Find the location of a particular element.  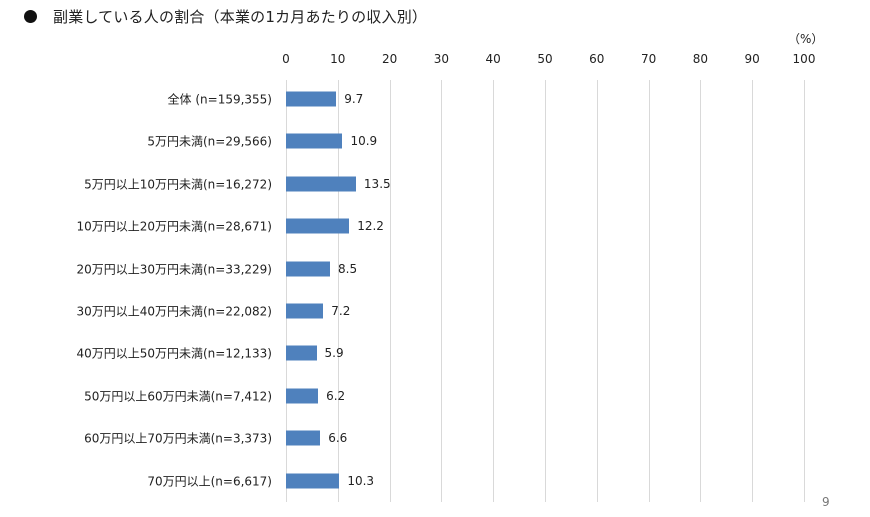

category-label: 30万円以上40万円未満(n=22,082) is located at coordinates (174, 311).